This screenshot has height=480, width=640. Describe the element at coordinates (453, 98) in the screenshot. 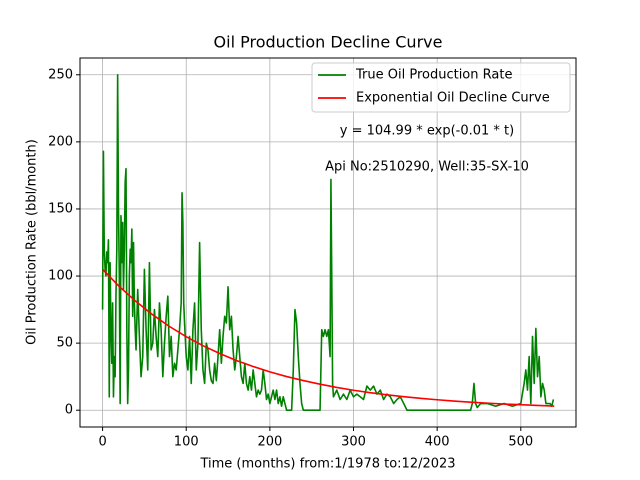

I see `legend-label: Exponential Oil Decline Curve` at that location.